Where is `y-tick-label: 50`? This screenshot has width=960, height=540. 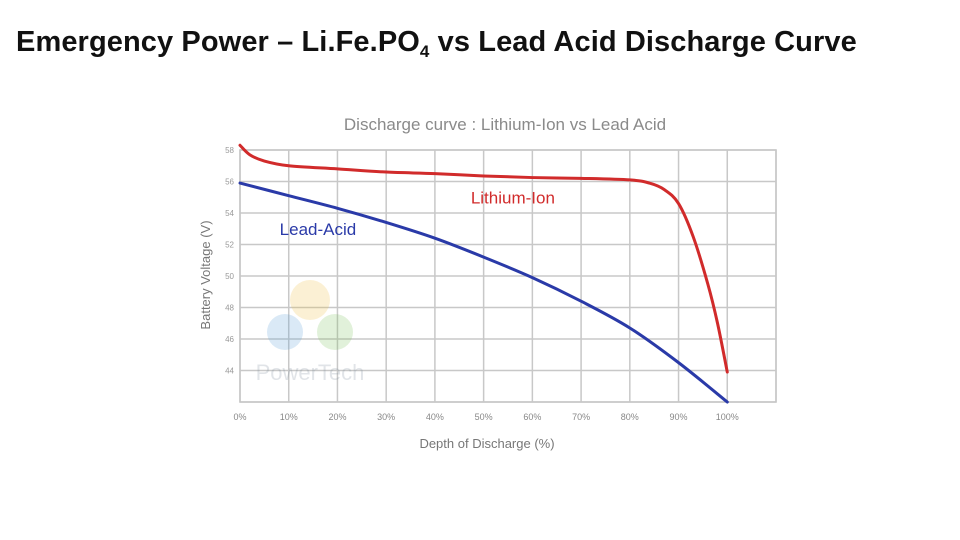 y-tick-label: 50 is located at coordinates (229, 276).